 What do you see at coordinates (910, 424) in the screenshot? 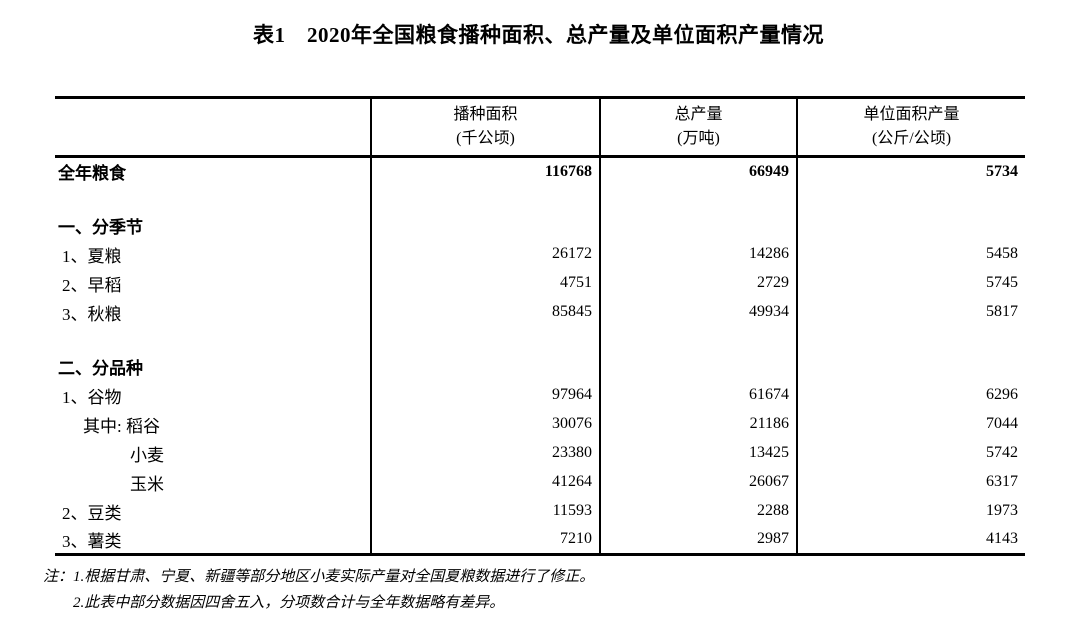
I see `value-cell: 7044` at bounding box center [910, 424].